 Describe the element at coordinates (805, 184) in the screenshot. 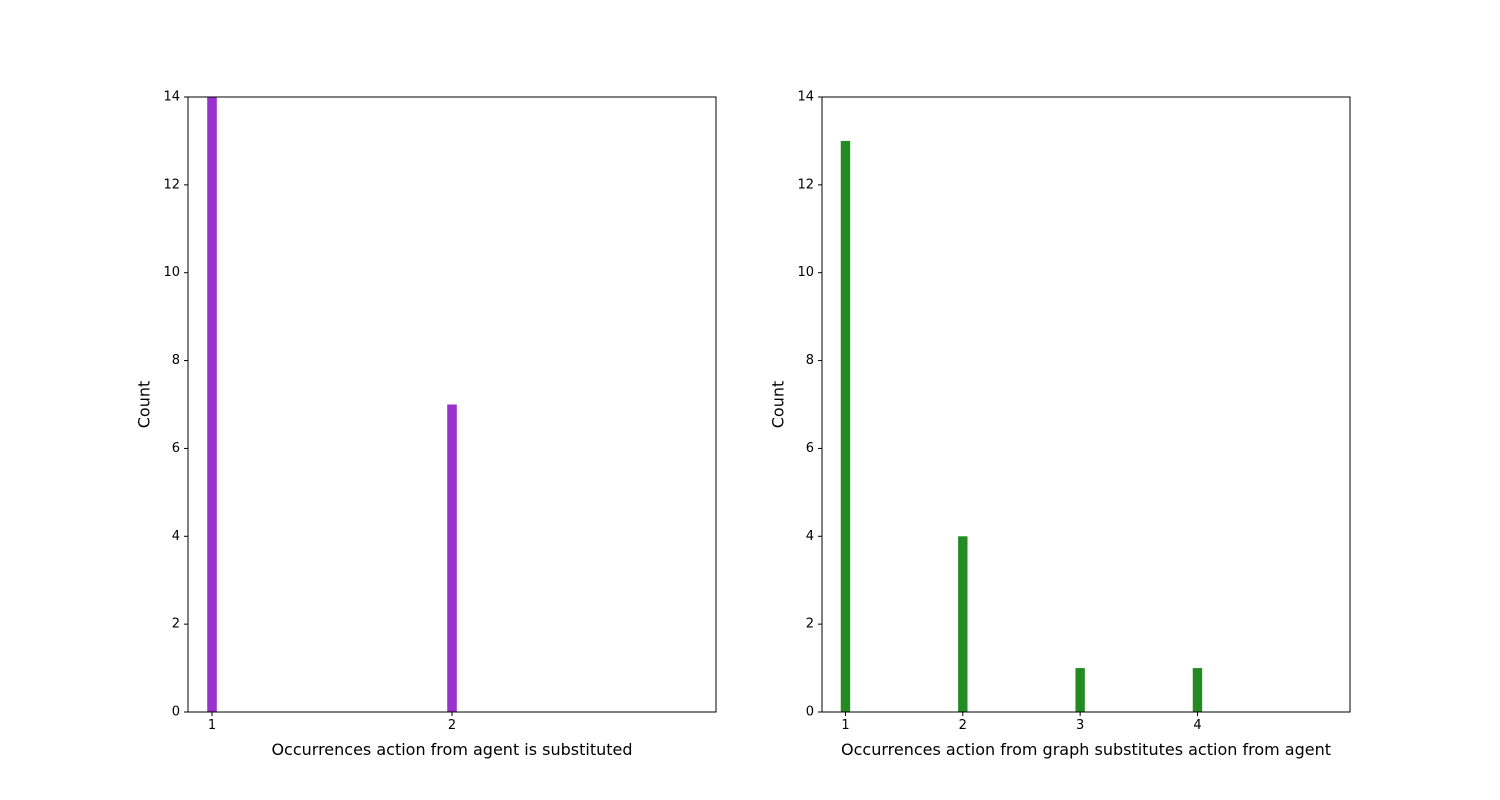

I see `right-ytick-label: 12` at that location.